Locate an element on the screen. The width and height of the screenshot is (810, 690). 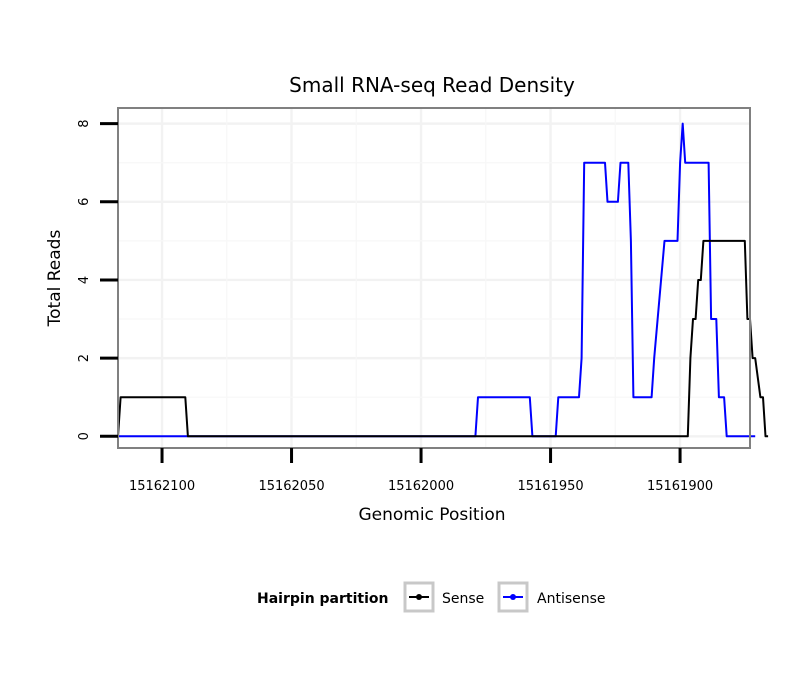
x-tick-label-2: 15162000 is located at coordinates (421, 486).